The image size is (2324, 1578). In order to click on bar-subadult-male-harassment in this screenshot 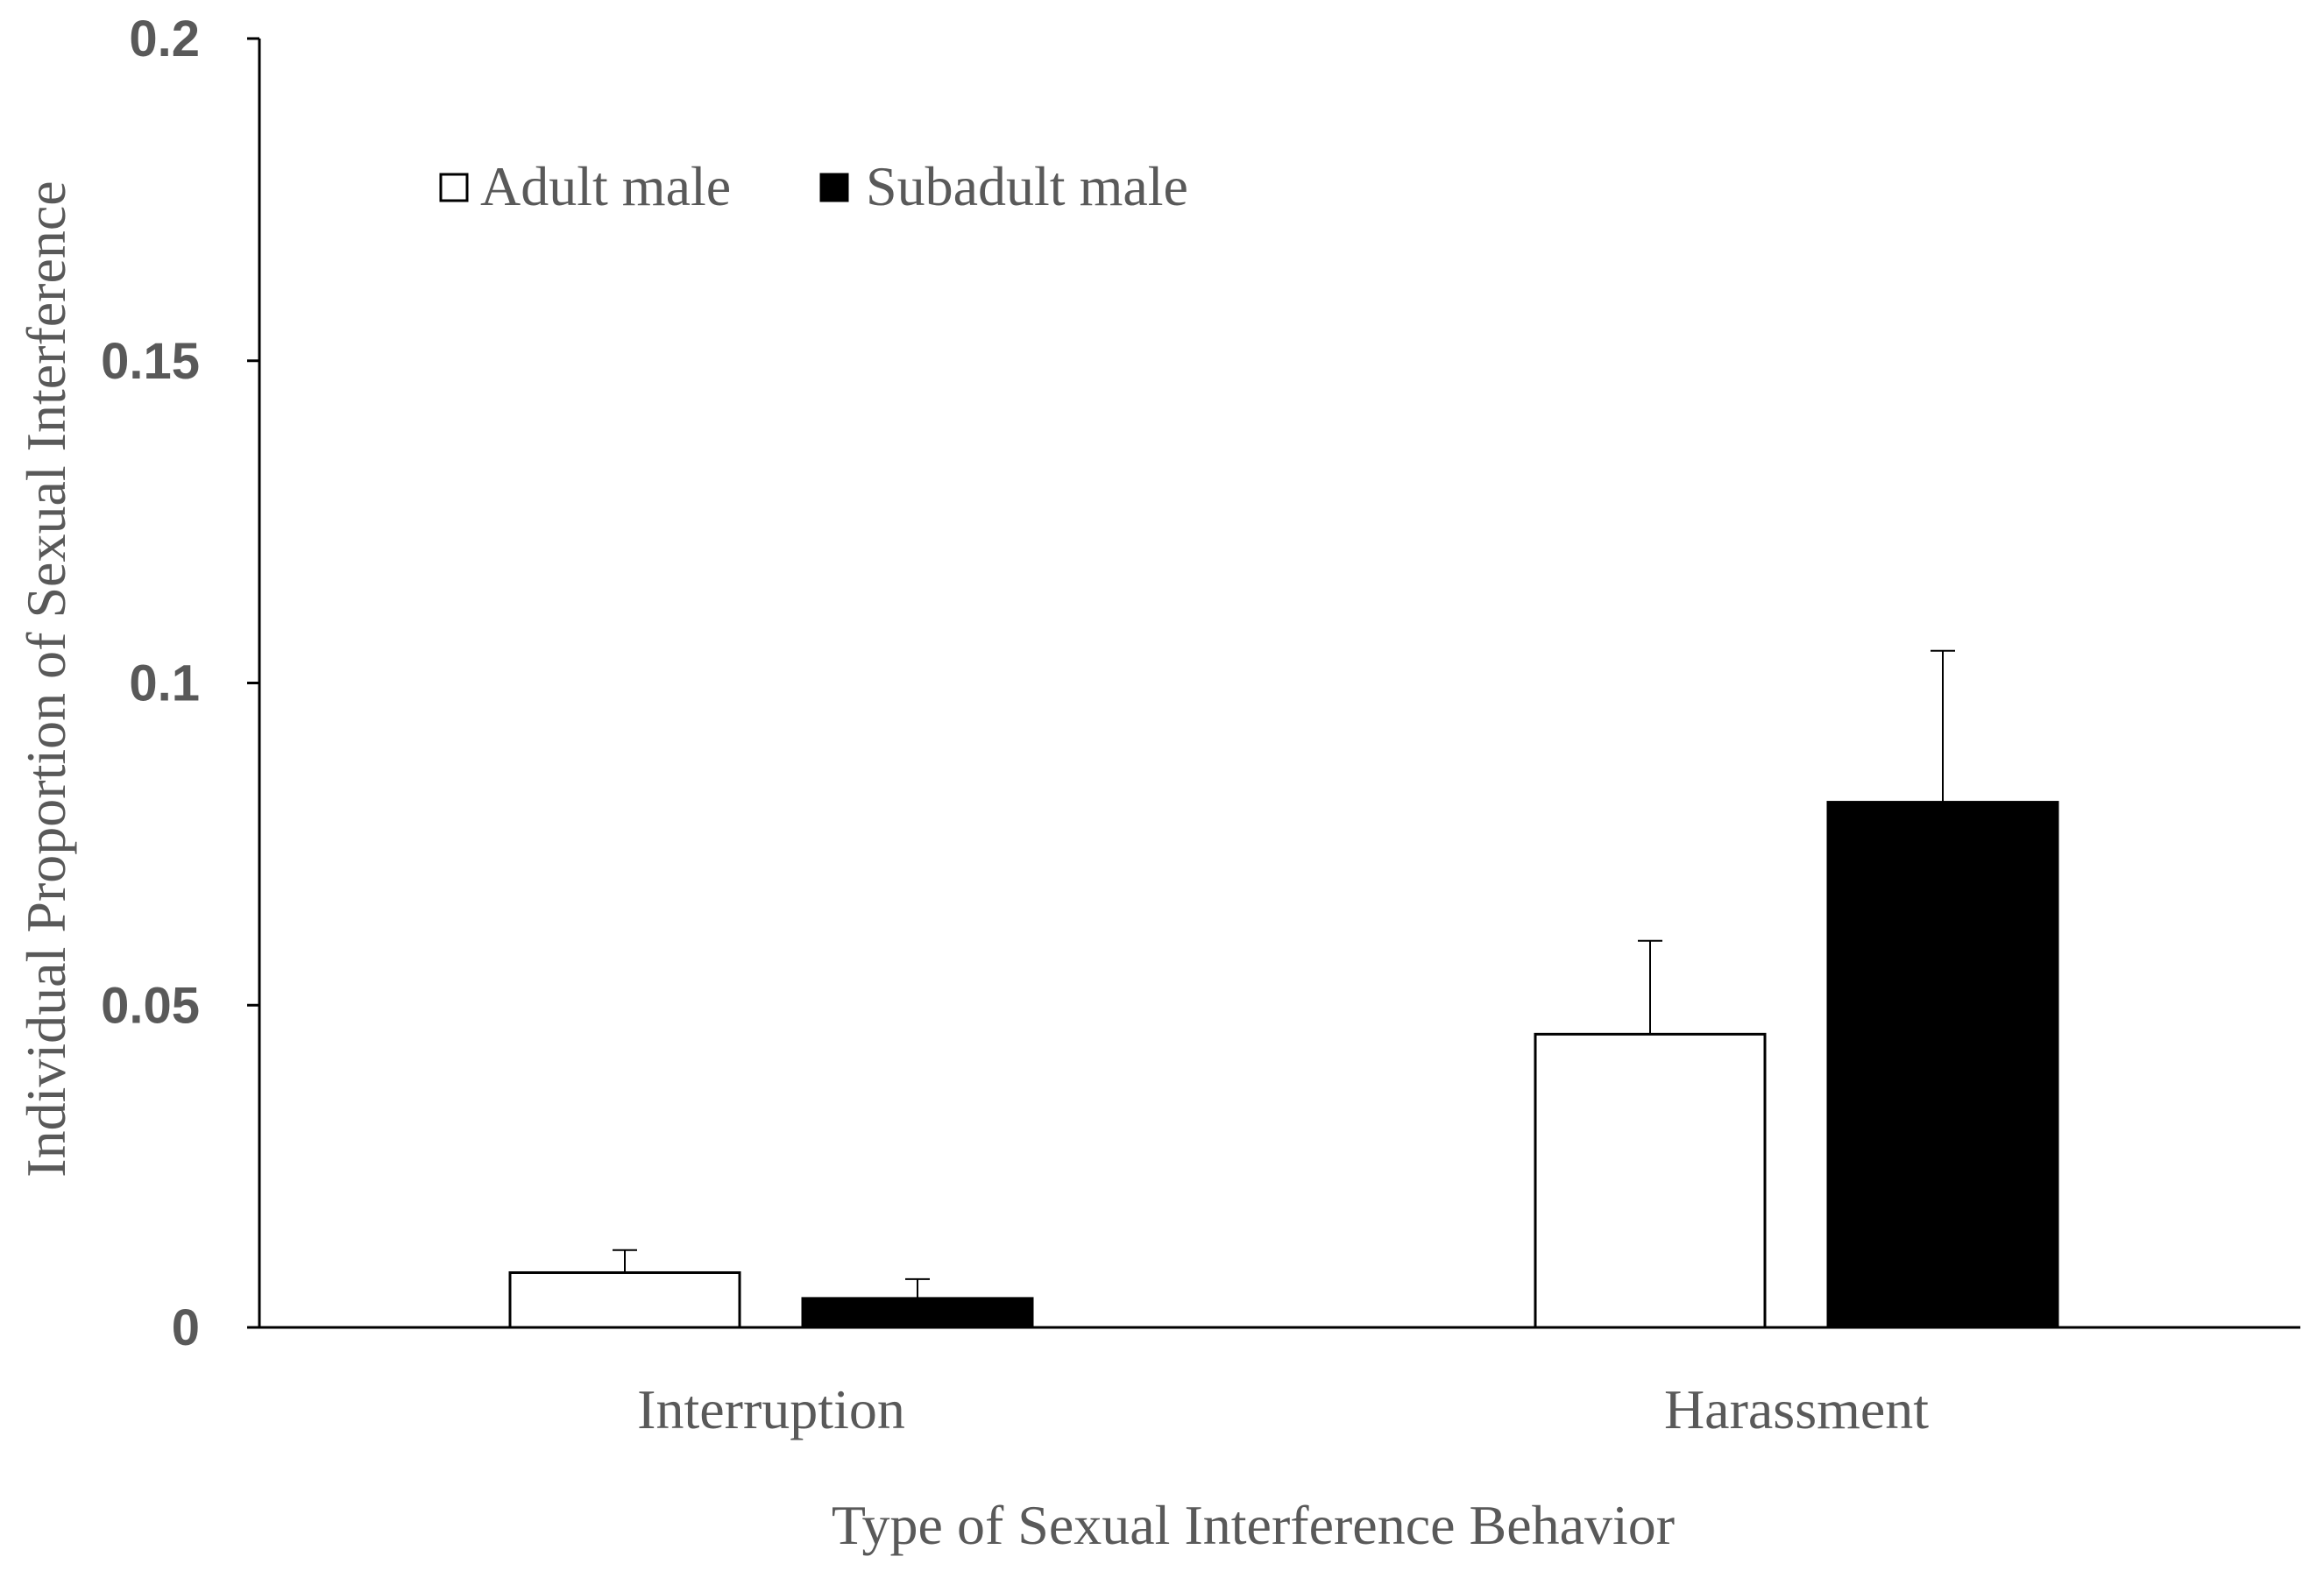, I will do `click(1942, 1065)`.